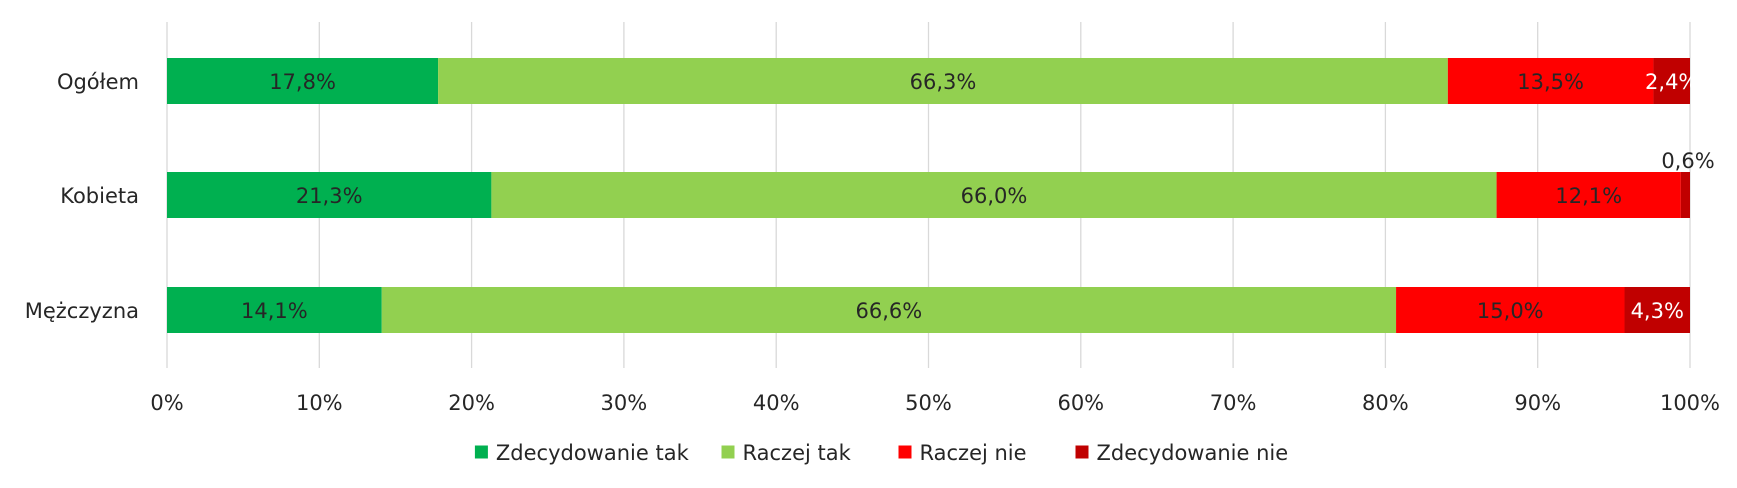 The width and height of the screenshot is (1737, 488). What do you see at coordinates (1385, 403) in the screenshot?
I see `x-tick-label: 80%` at bounding box center [1385, 403].